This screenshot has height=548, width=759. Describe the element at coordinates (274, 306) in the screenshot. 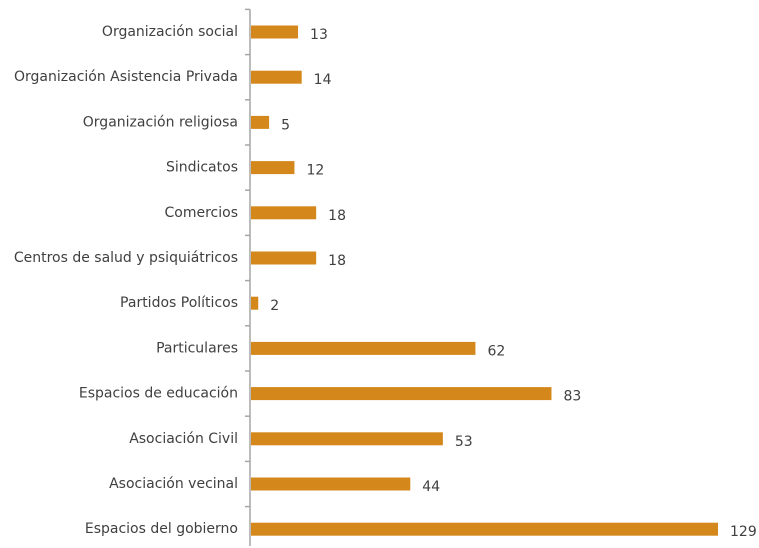

I see `data-label: 2` at that location.